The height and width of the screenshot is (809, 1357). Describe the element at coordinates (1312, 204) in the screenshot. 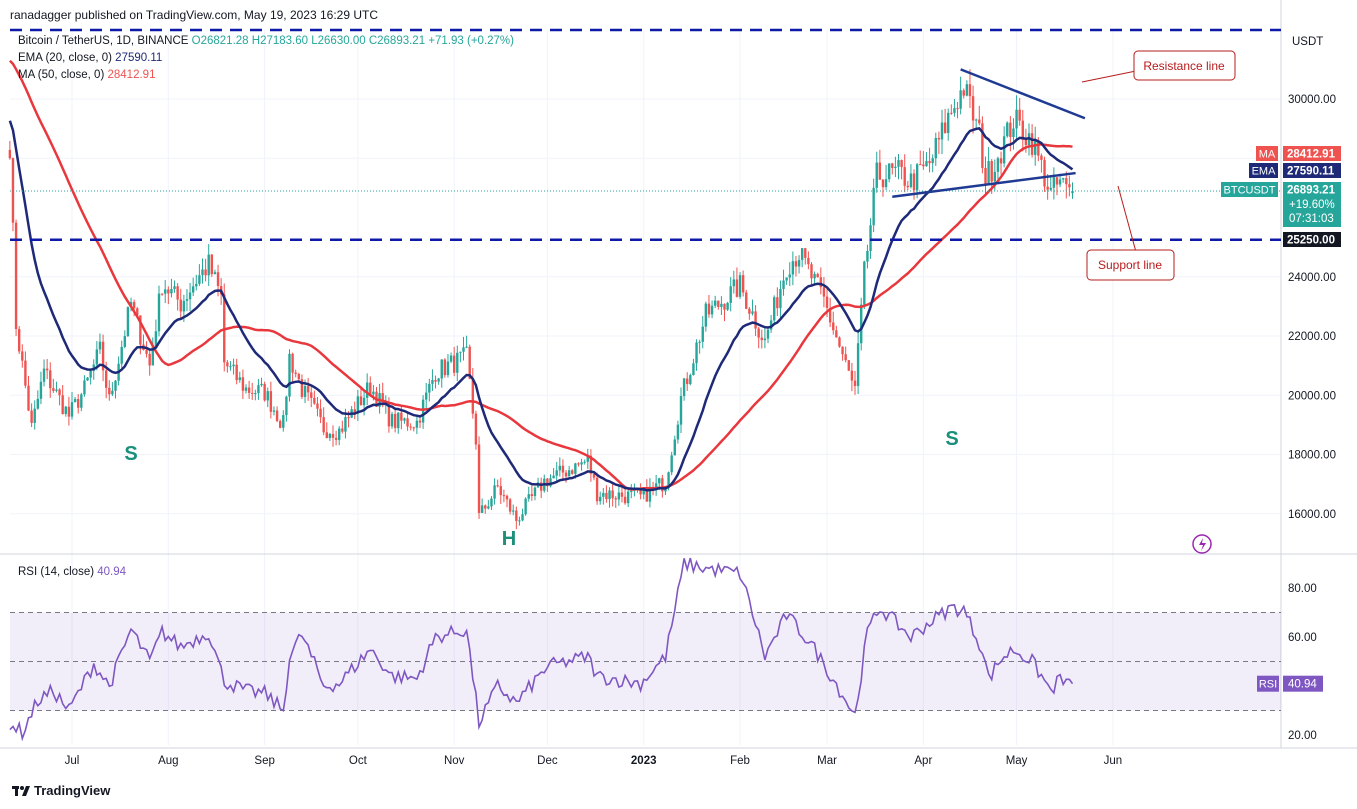

I see `price-tag-bg` at that location.